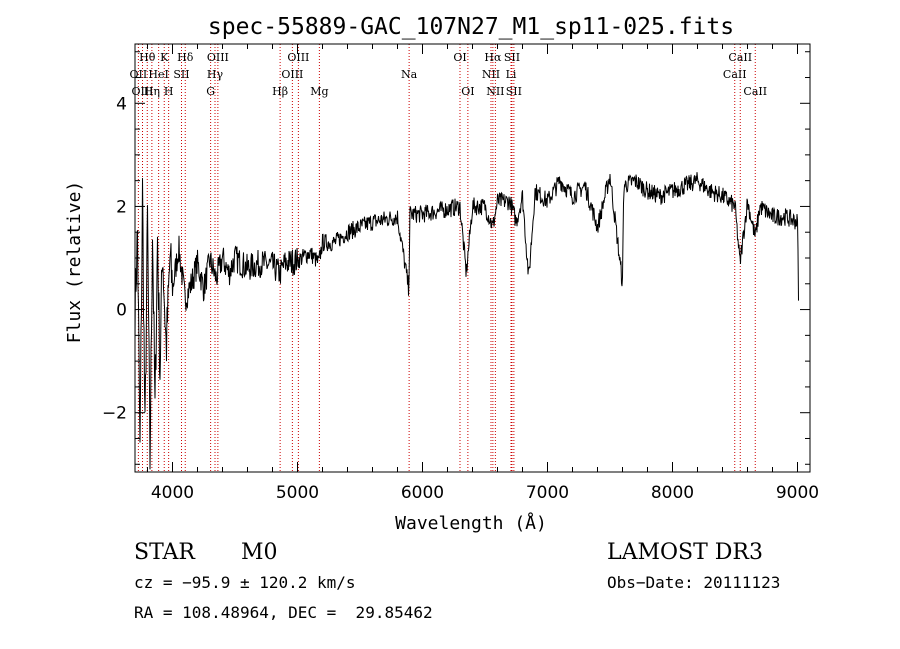 This screenshot has width=900, height=649. What do you see at coordinates (172, 493) in the screenshot?
I see `x-tick-label: 4000` at bounding box center [172, 493].